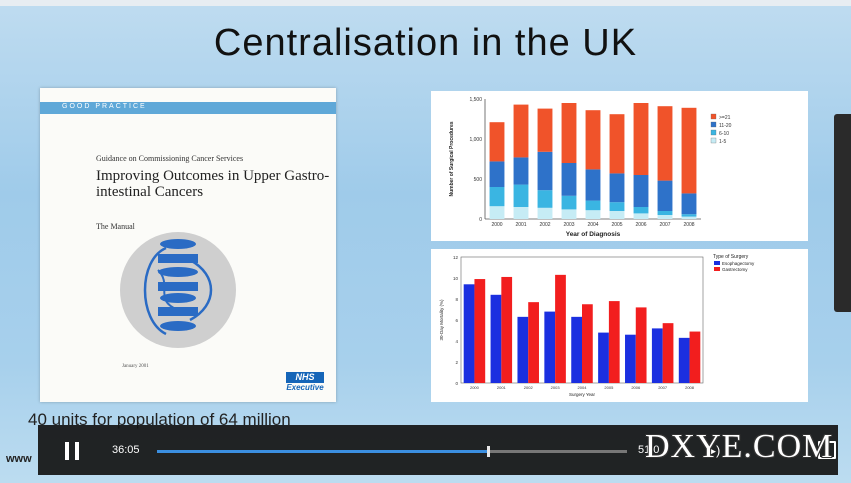 The width and height of the screenshot is (851, 483). Describe the element at coordinates (323, 451) in the screenshot. I see `seek-bar-played` at that location.